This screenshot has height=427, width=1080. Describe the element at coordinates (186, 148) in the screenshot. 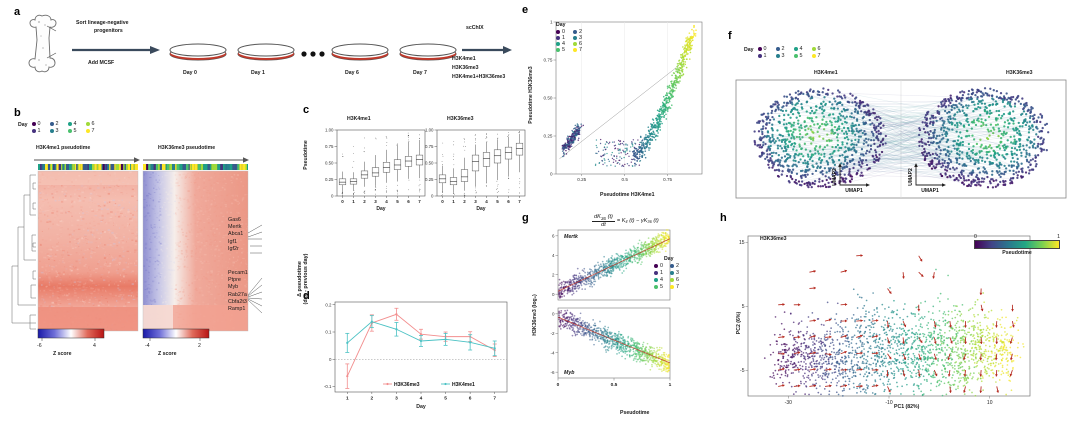

I see `h3k36me3-pseudotime-title: H3K36me3 pseudotime` at that location.